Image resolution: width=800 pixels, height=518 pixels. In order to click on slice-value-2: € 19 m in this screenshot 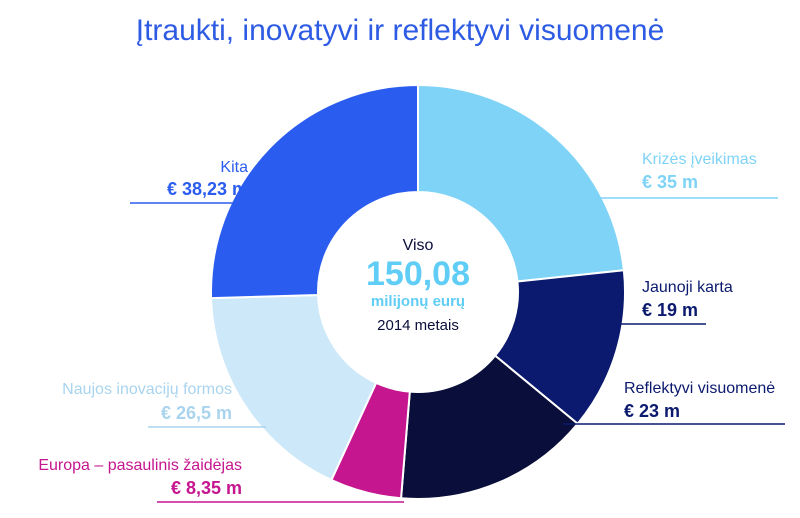, I will do `click(670, 310)`.